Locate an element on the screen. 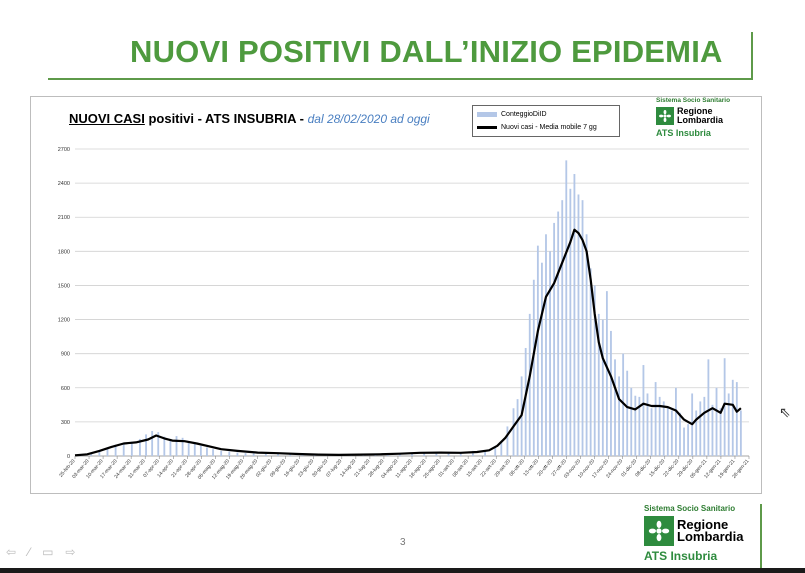  page-number: 3 is located at coordinates (403, 542).